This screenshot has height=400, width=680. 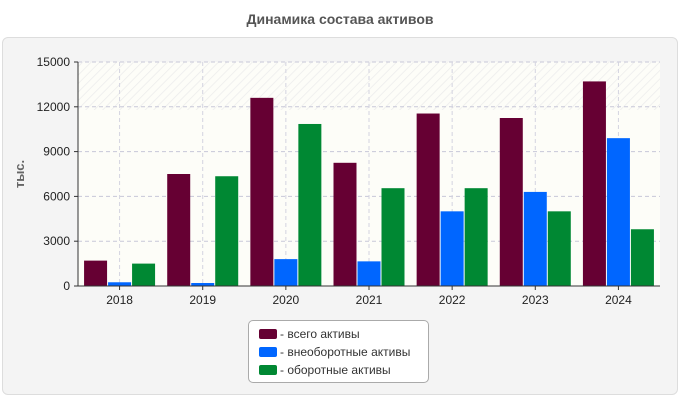 I want to click on legend-label-noncurrent: - внеоборотные активы, so click(x=345, y=352).